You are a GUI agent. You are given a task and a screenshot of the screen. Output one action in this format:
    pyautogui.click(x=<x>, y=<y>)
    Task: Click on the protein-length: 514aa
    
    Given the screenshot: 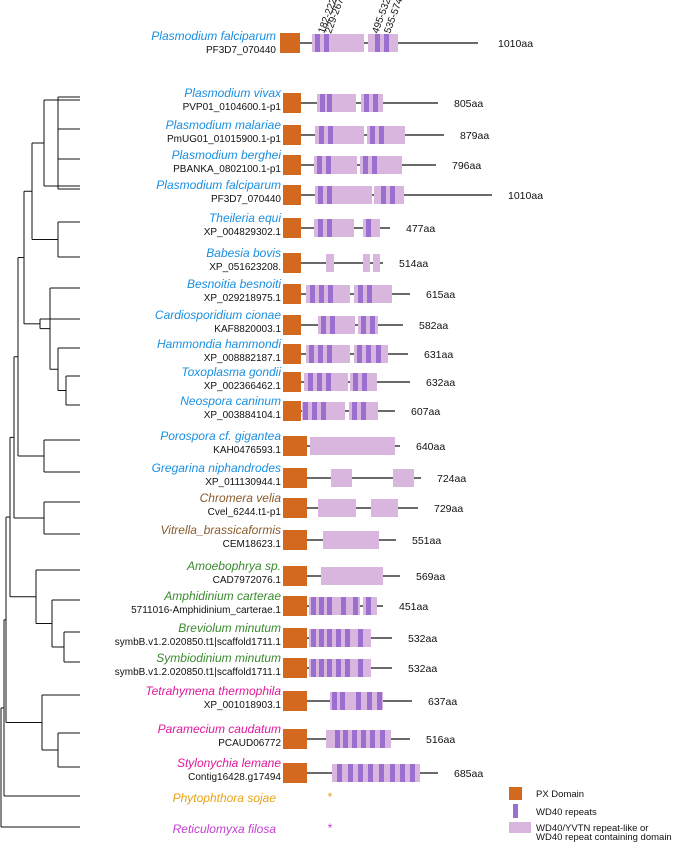 What is the action you would take?
    pyautogui.click(x=413, y=264)
    